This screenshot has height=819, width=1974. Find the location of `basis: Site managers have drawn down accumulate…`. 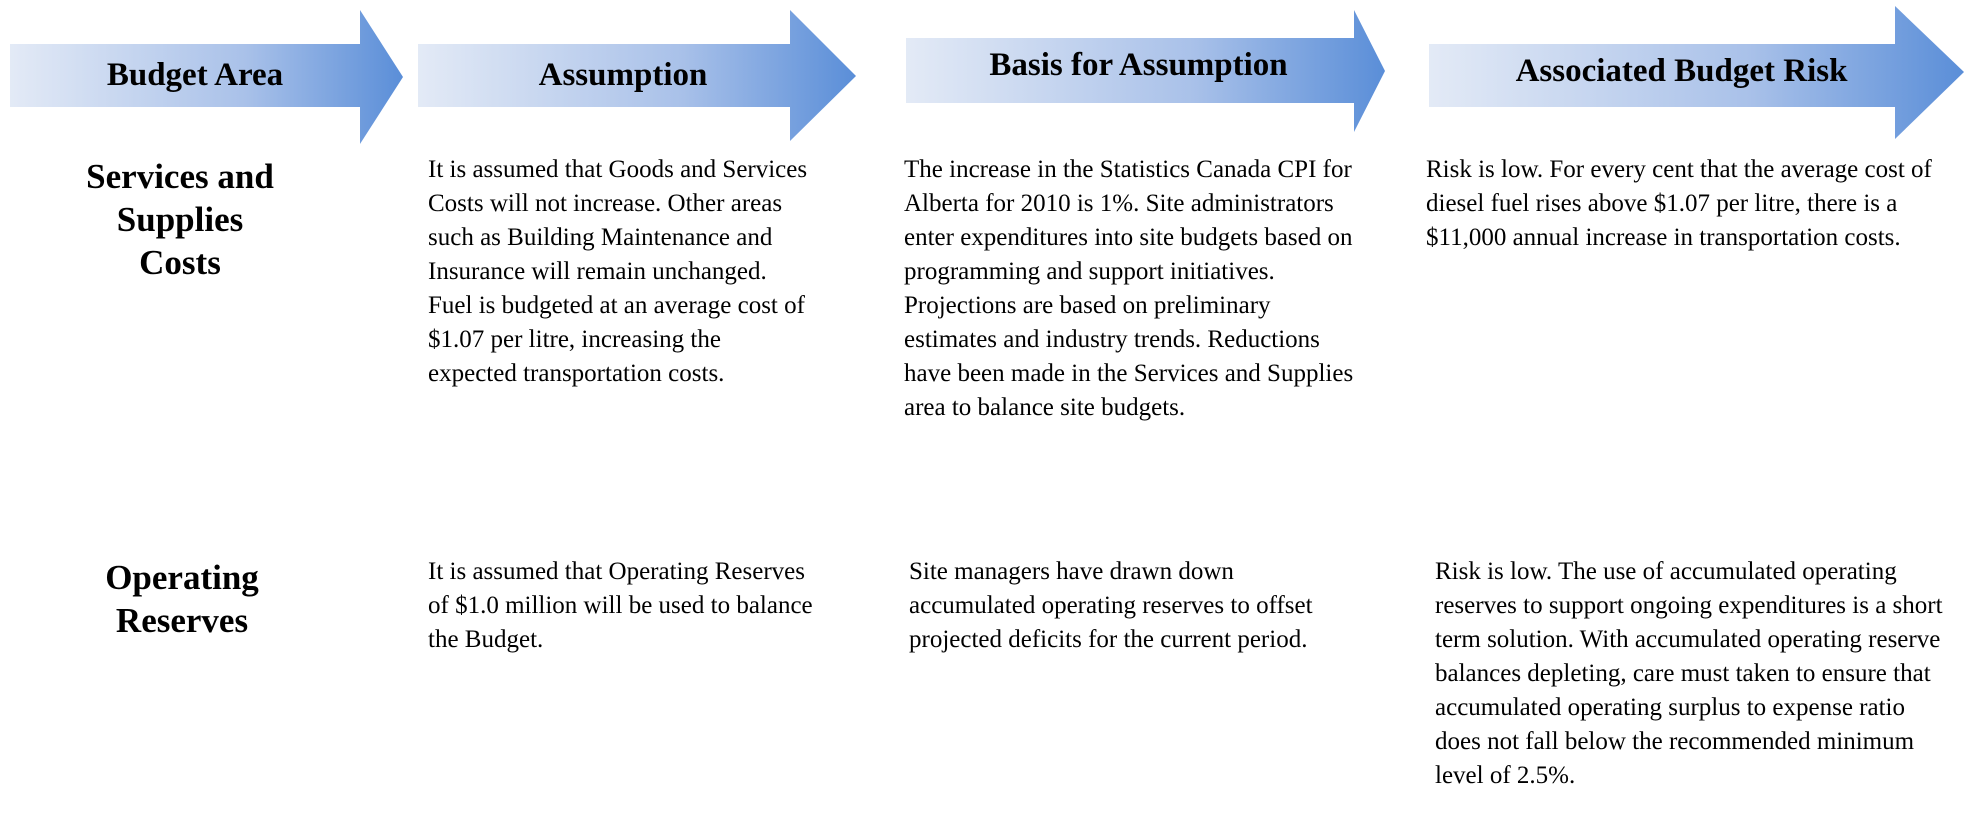

basis: Site managers have drawn down accumulate… is located at coordinates (1111, 605).